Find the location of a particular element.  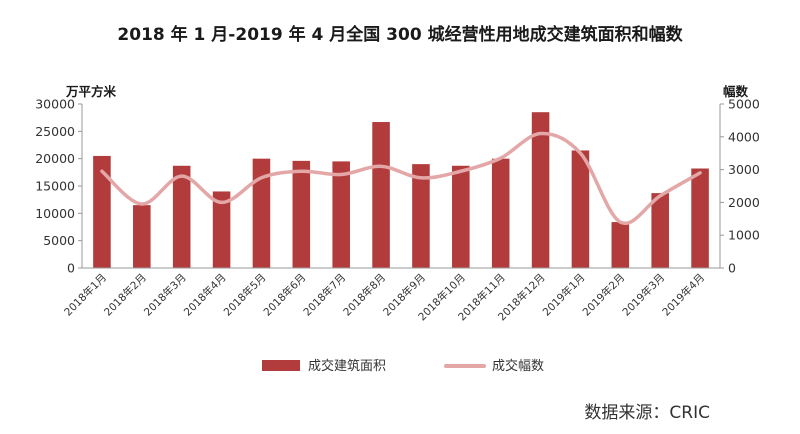

category-label: 2018年4月 is located at coordinates (205, 295).